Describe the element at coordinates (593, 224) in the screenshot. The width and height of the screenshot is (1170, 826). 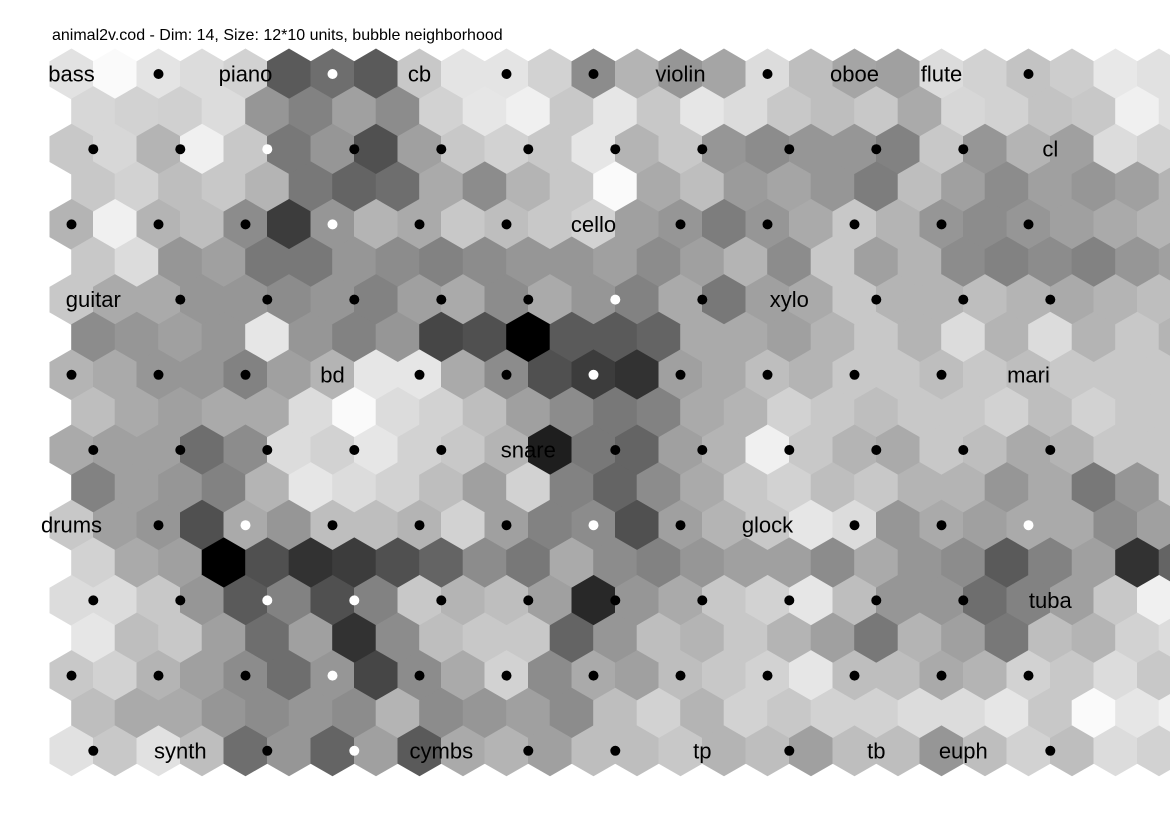
I see `node-label-cello: cello` at that location.